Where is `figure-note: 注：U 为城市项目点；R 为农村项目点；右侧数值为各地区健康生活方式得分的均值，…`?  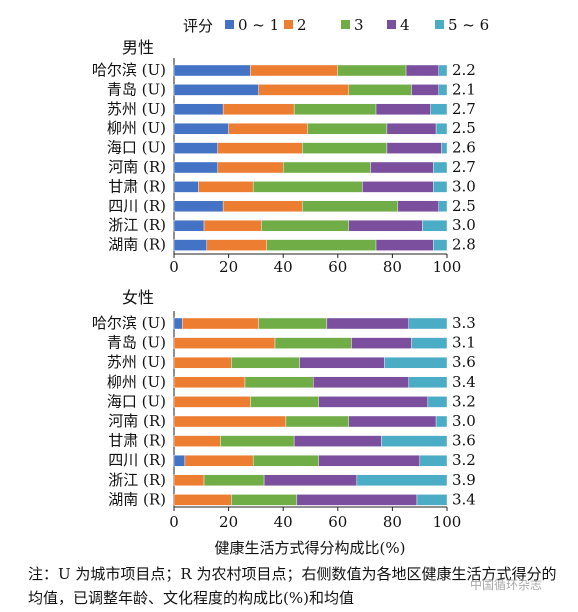
figure-note: 注：U 为城市项目点；R 为农村项目点；右侧数值为各地区健康生活方式得分的均值，… is located at coordinates (292, 586).